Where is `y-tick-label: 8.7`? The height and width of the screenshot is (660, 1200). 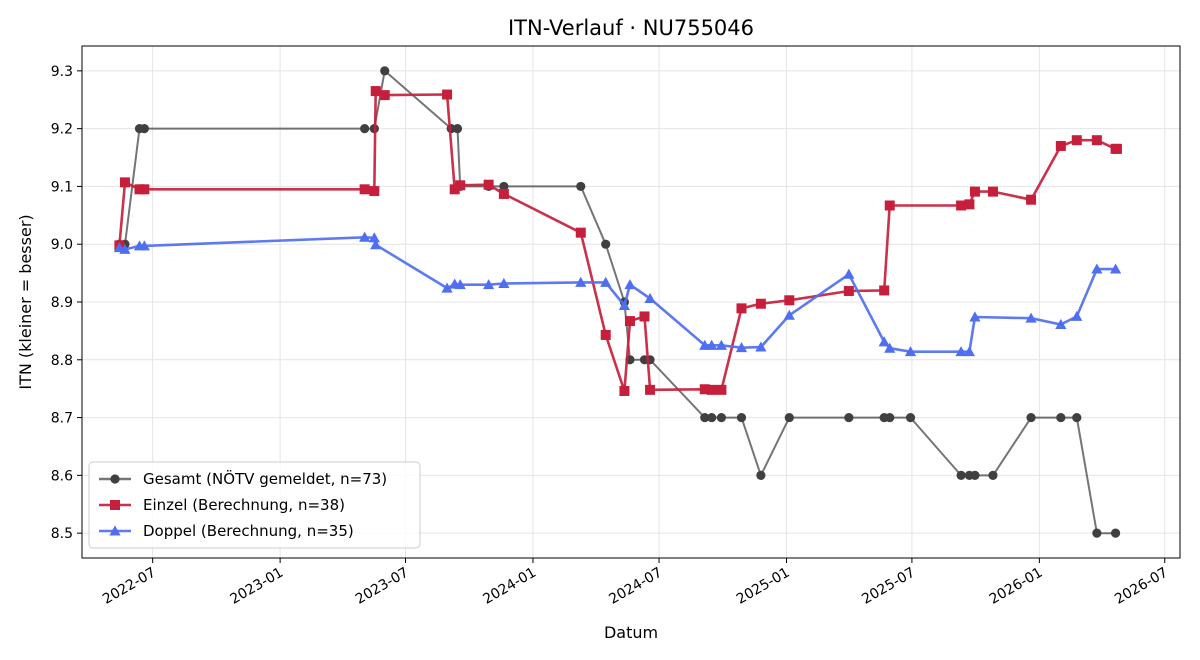
y-tick-label: 8.7 is located at coordinates (62, 419).